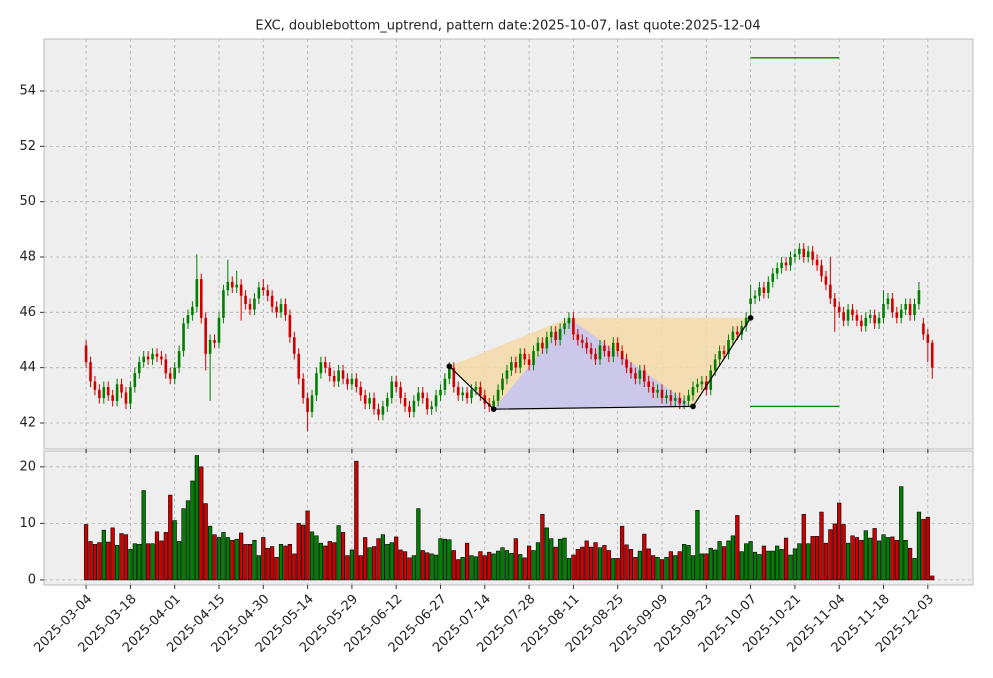 This screenshot has width=993, height=678. I want to click on y-tick-label: 46, so click(27, 312).